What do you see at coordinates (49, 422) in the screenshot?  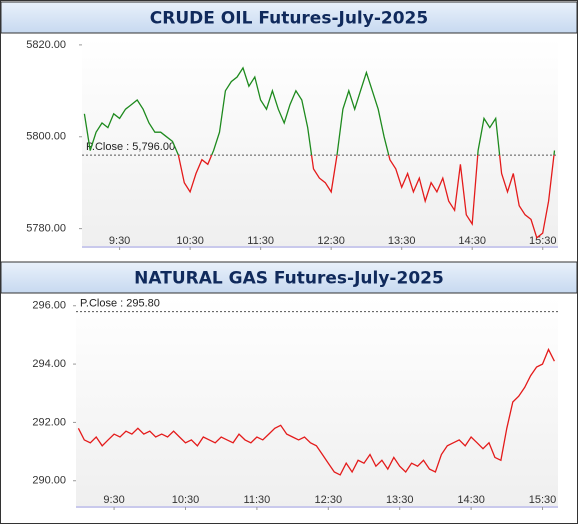 I see `y-tick-label: 292.00` at bounding box center [49, 422].